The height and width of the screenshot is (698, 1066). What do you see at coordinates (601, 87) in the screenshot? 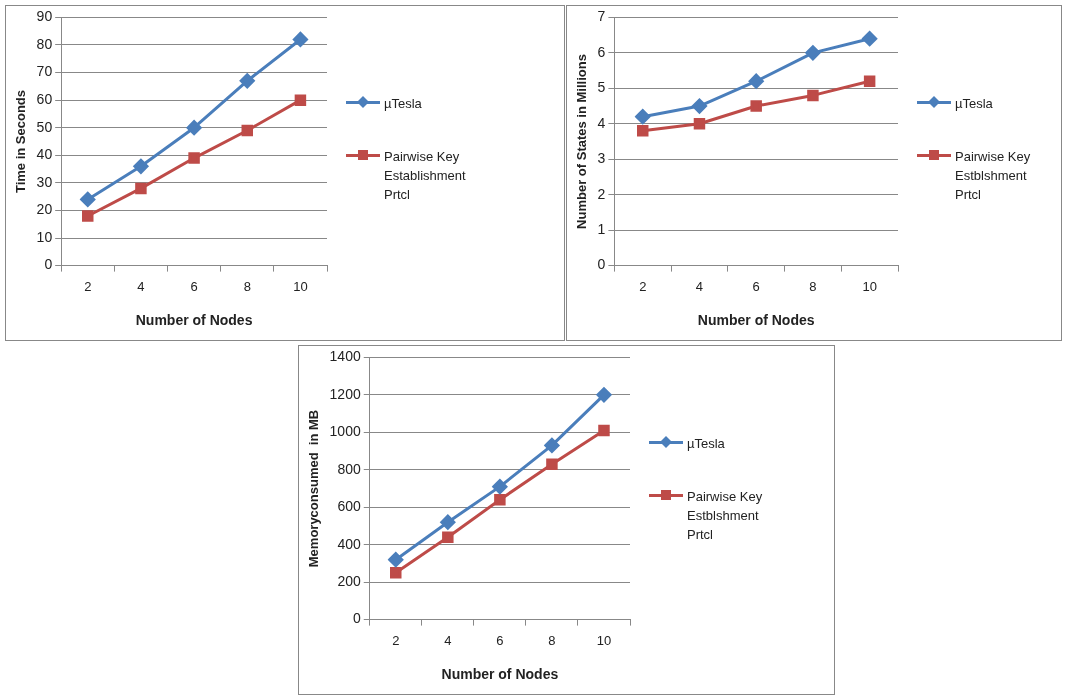
I see `y-tick-label: 5` at bounding box center [601, 87].